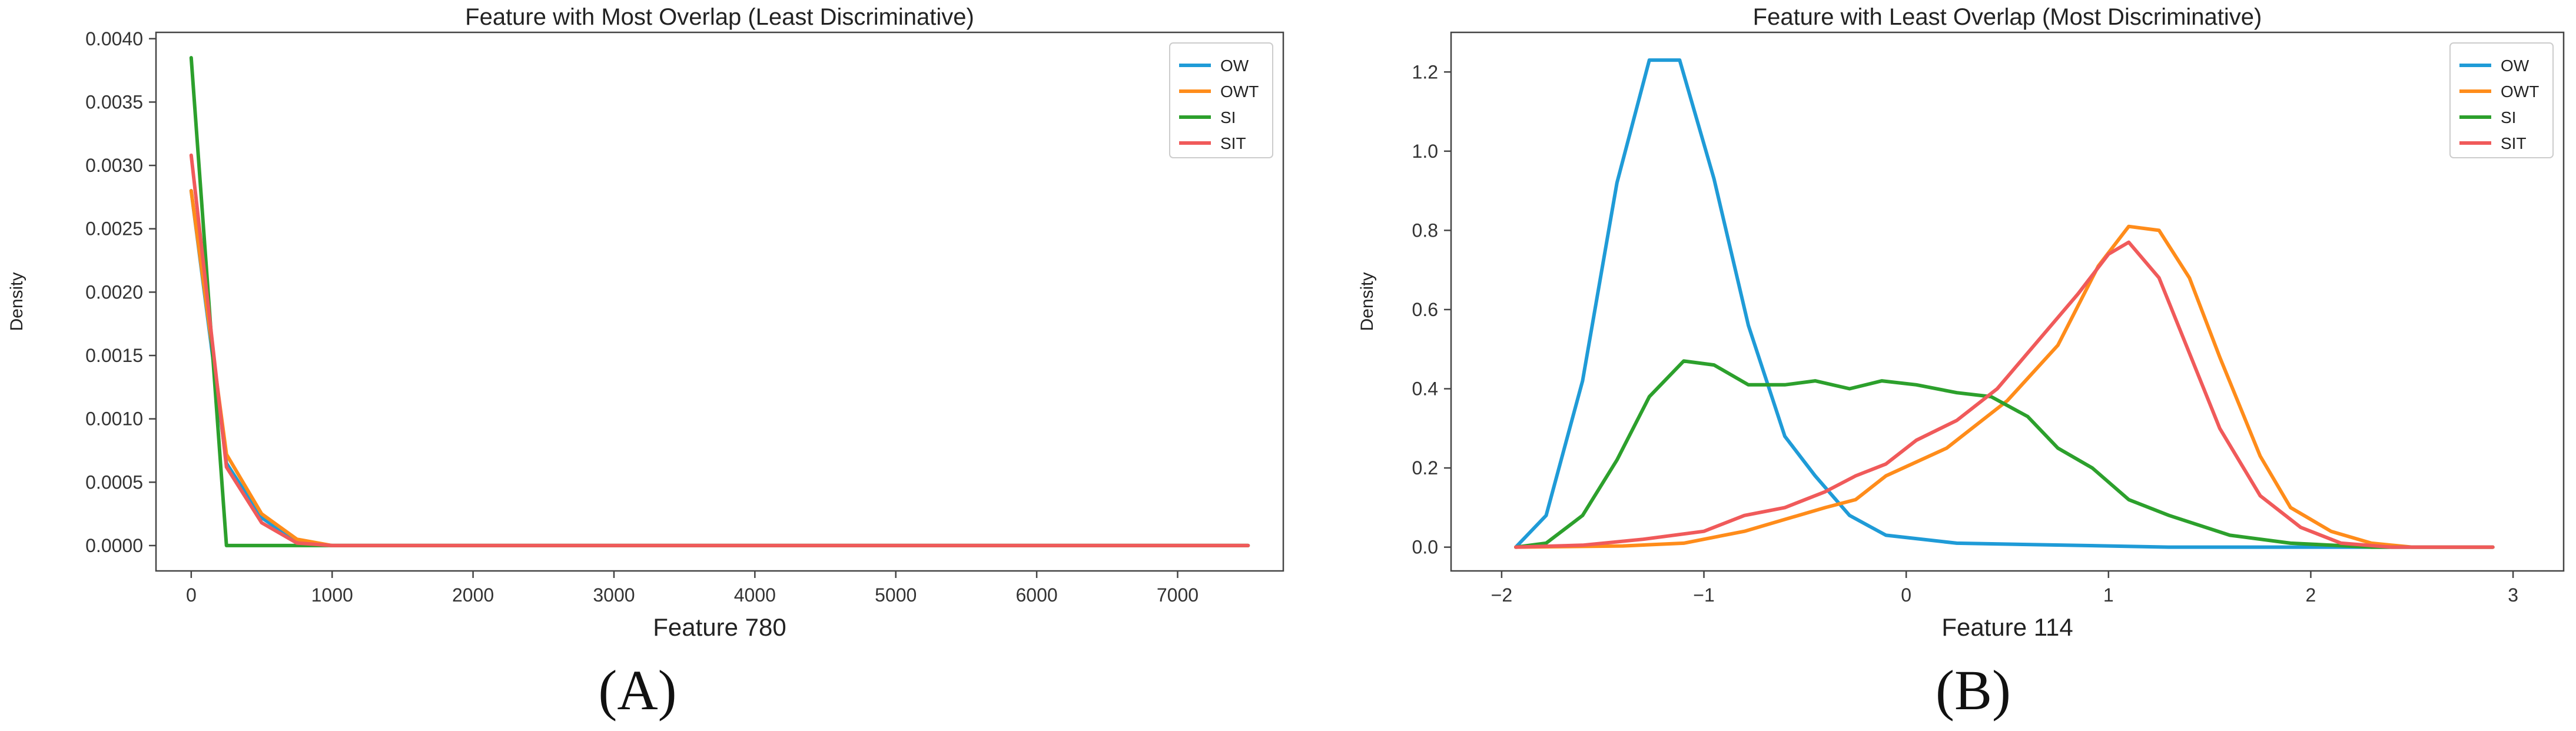  I want to click on x-tick-label: 2, so click(2311, 595).